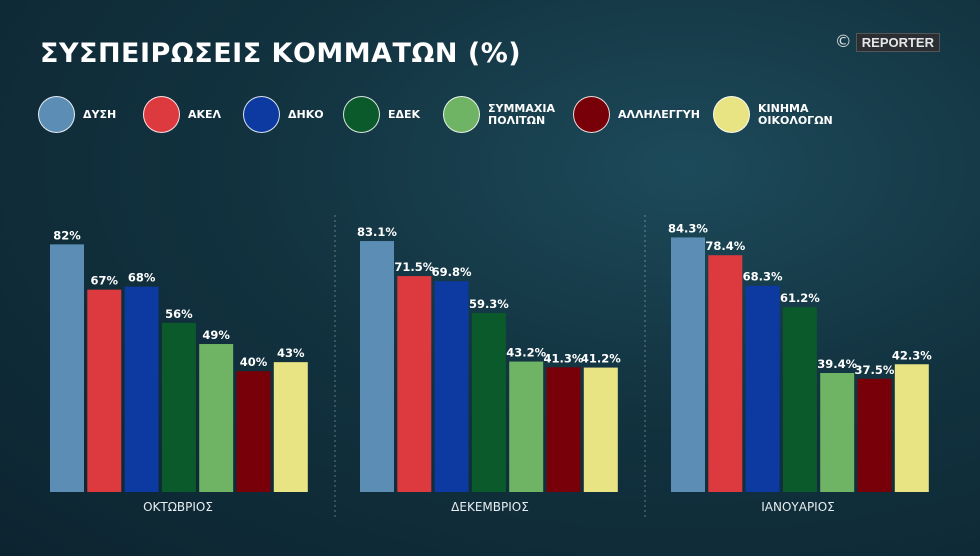  I want to click on legend-item: ΔΗΚΟ, so click(283, 114).